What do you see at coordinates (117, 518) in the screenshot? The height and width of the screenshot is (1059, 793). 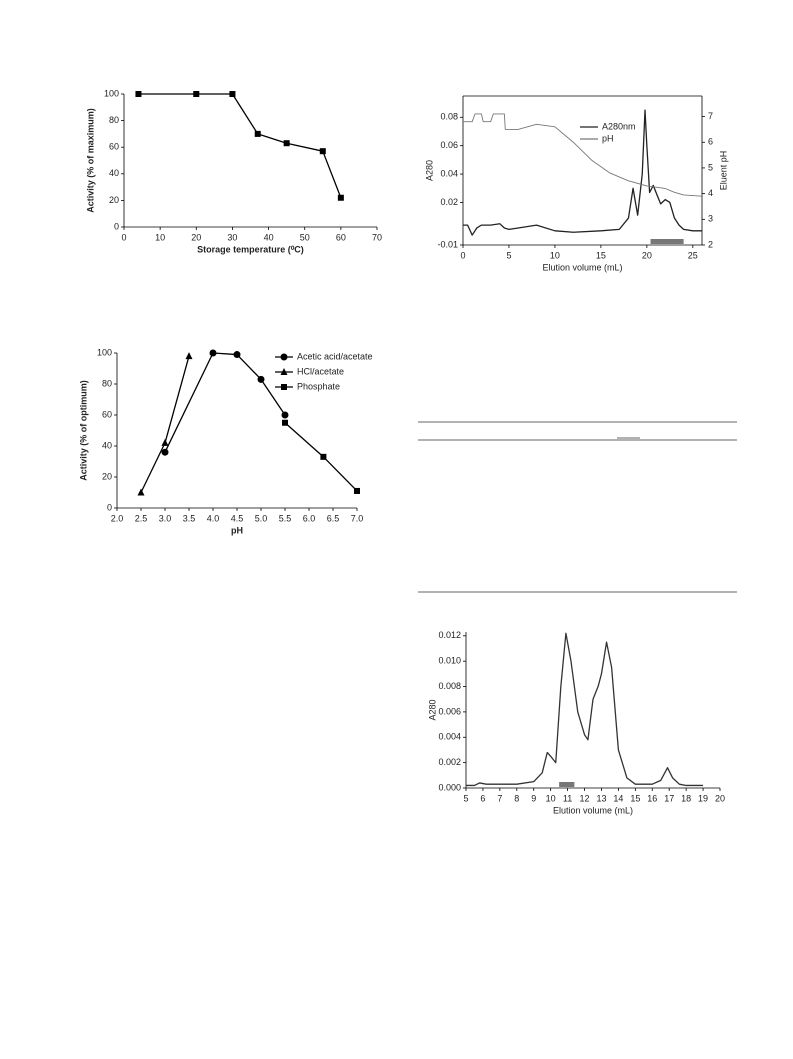 I see `x-tick-label: 2.0` at bounding box center [117, 518].